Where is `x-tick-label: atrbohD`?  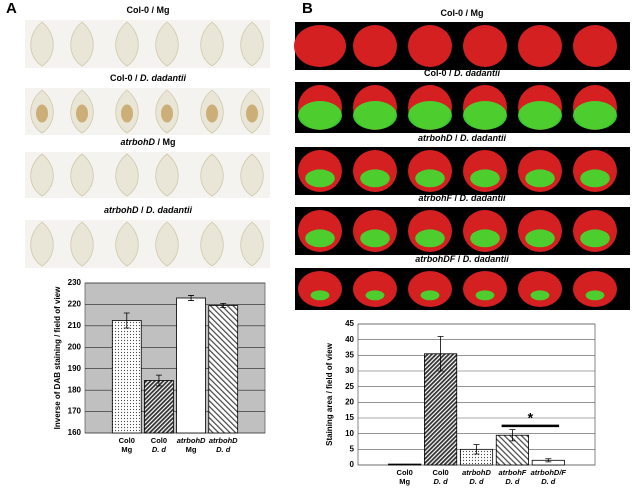 x-tick-label: atrbohD is located at coordinates (223, 440).